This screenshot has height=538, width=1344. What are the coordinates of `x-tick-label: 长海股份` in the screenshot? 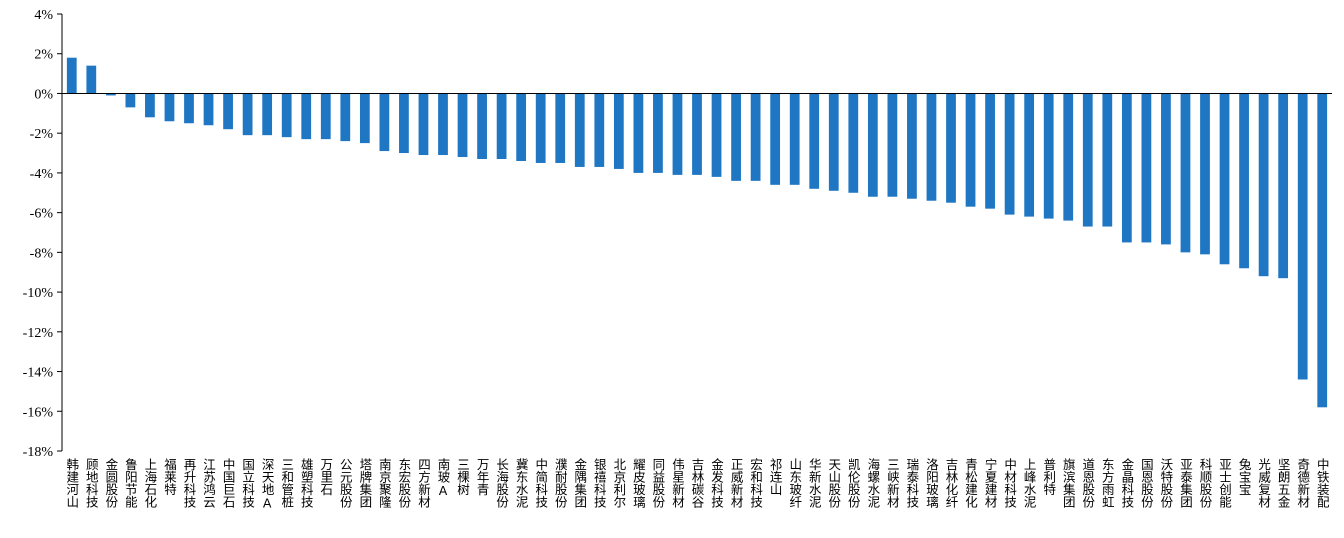 It's located at (501, 483).